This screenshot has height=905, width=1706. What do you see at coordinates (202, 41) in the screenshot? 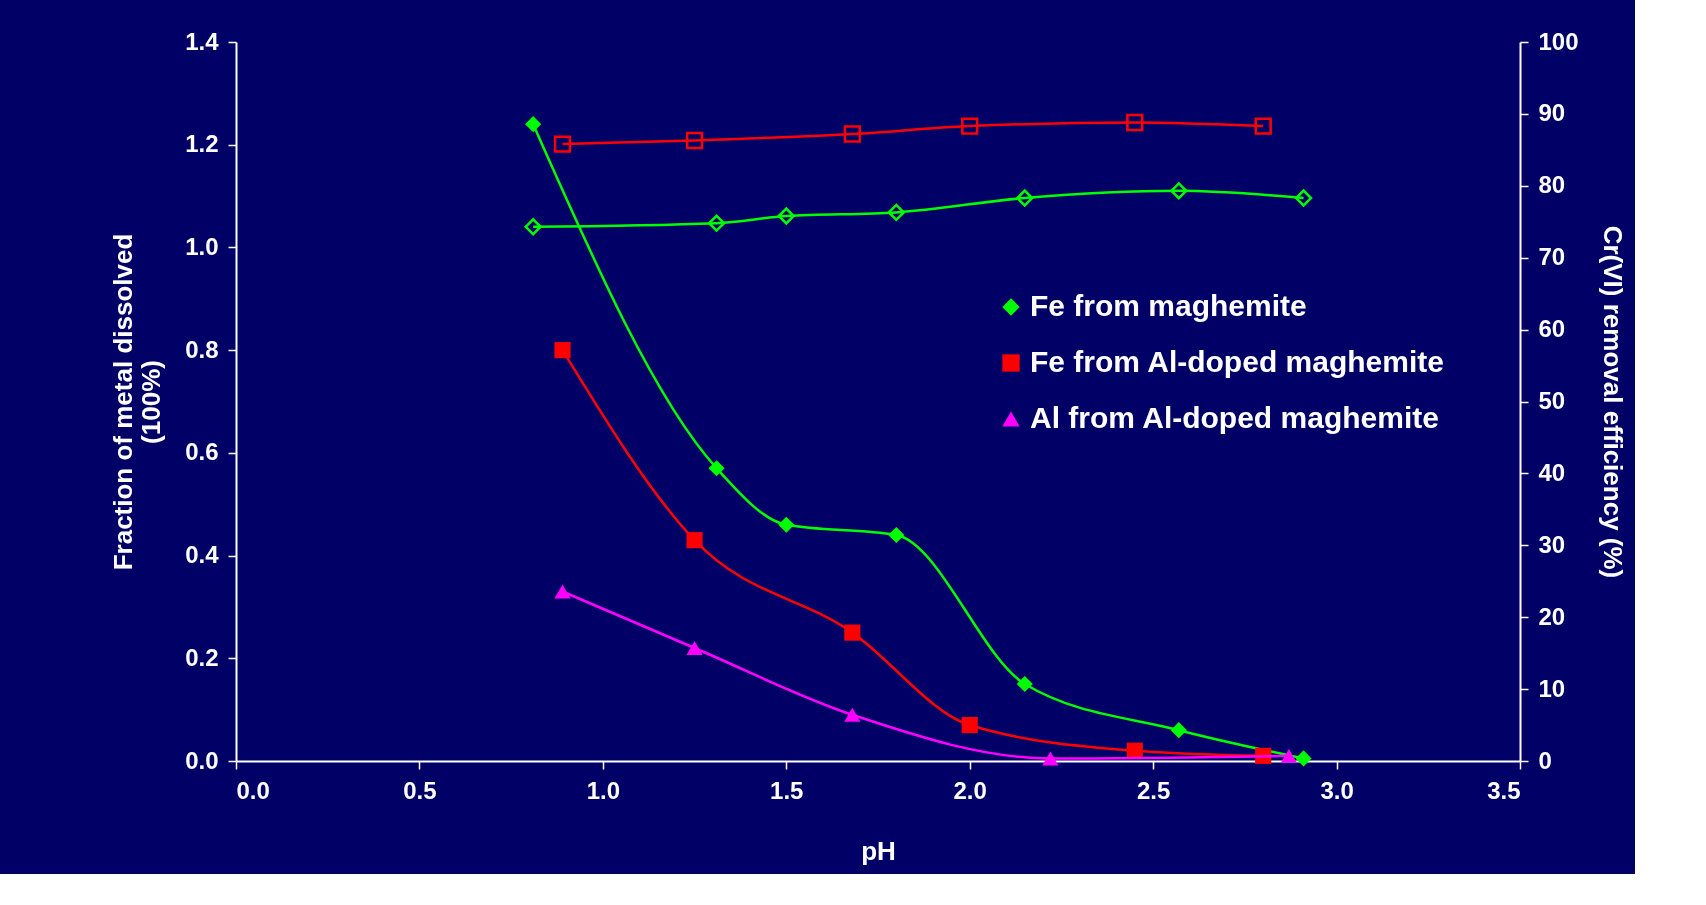
I see `y-tick-label: 1.4` at bounding box center [202, 41].